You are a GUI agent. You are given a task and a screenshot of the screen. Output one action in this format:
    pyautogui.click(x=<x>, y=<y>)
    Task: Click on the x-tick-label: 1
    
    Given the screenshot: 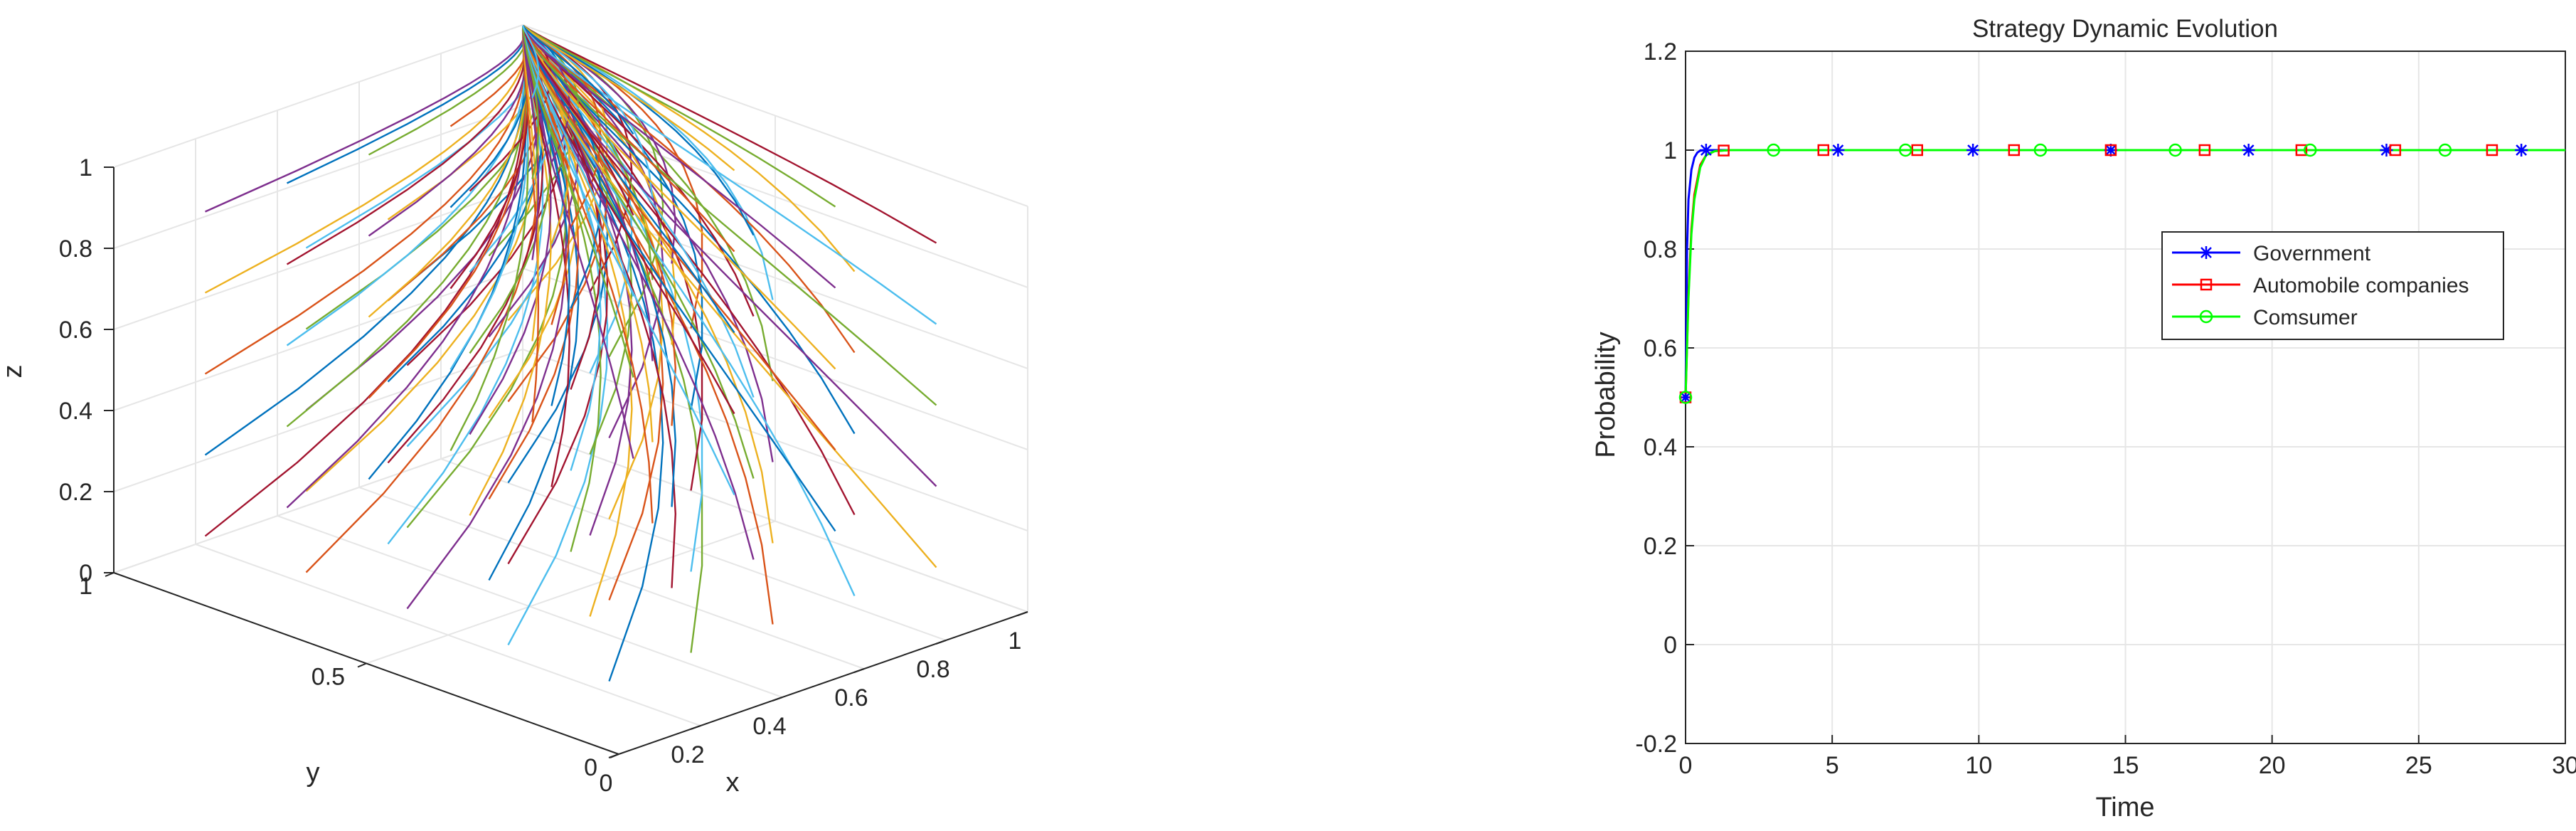 What is the action you would take?
    pyautogui.click(x=1015, y=641)
    